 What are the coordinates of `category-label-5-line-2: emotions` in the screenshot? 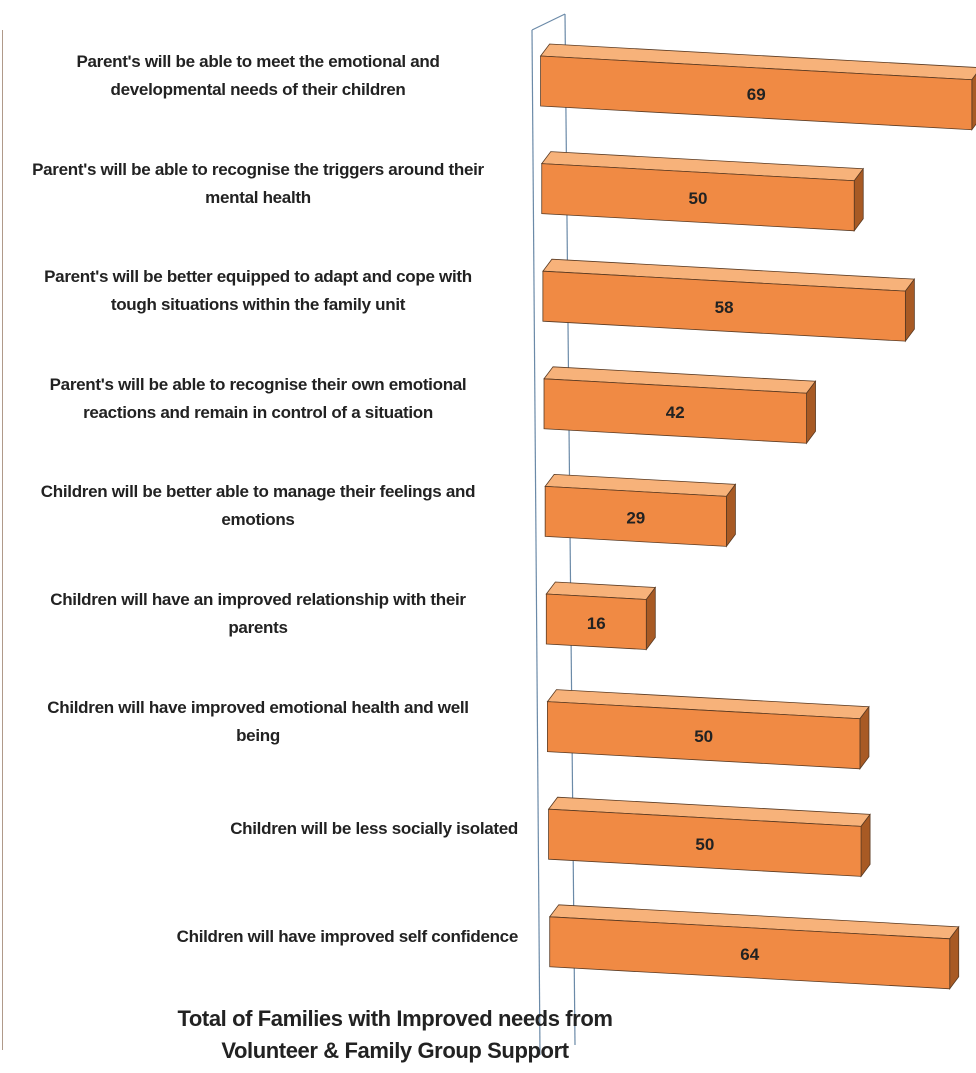 It's located at (258, 520).